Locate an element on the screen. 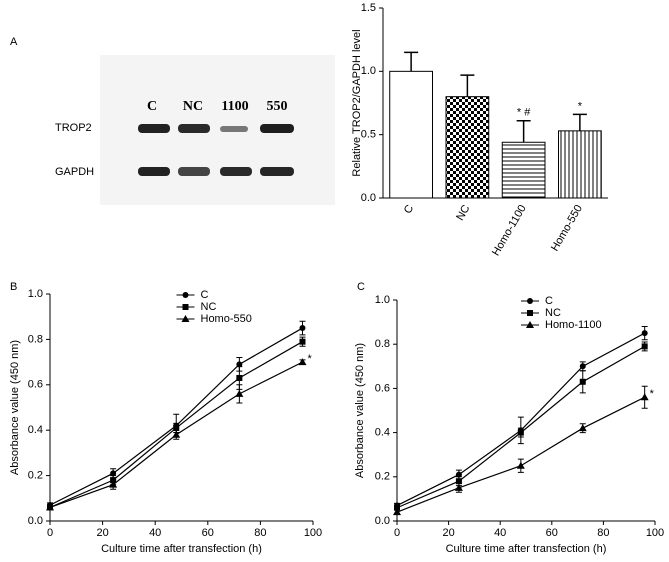 The height and width of the screenshot is (562, 669). panel-label: C is located at coordinates (361, 287).